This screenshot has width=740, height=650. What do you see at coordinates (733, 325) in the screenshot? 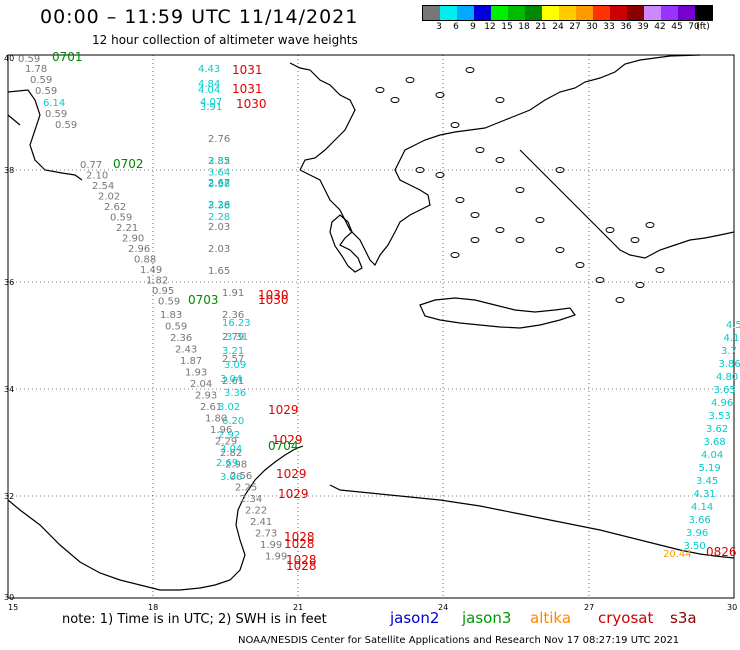
I see `wave-height-label: 4.5` at bounding box center [733, 325].